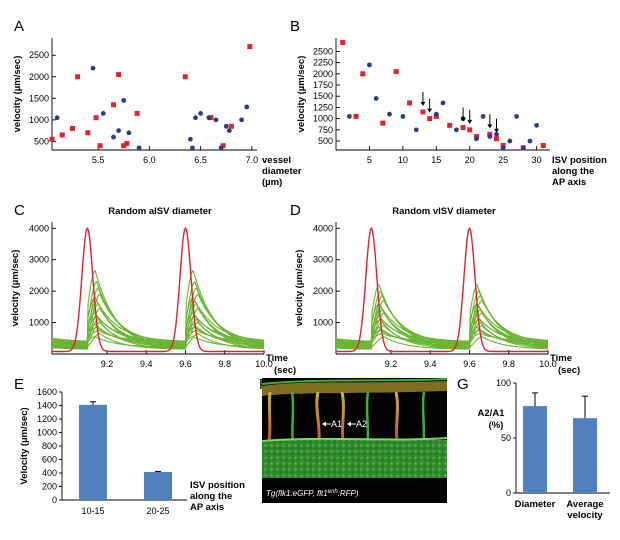  Describe the element at coordinates (39, 291) in the screenshot. I see `y-tick-label: 2000` at that location.